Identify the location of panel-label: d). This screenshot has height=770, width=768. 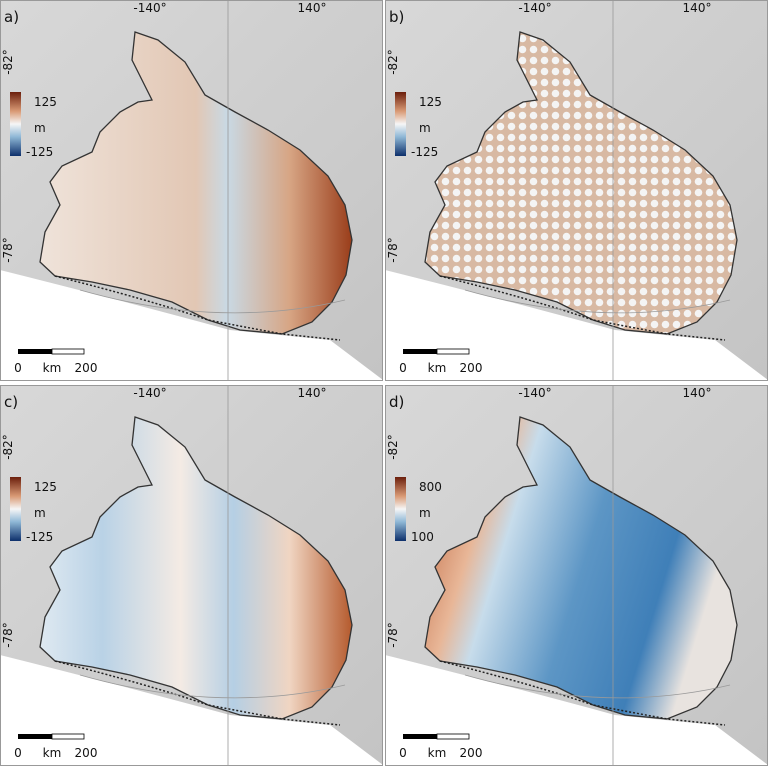
(396, 402).